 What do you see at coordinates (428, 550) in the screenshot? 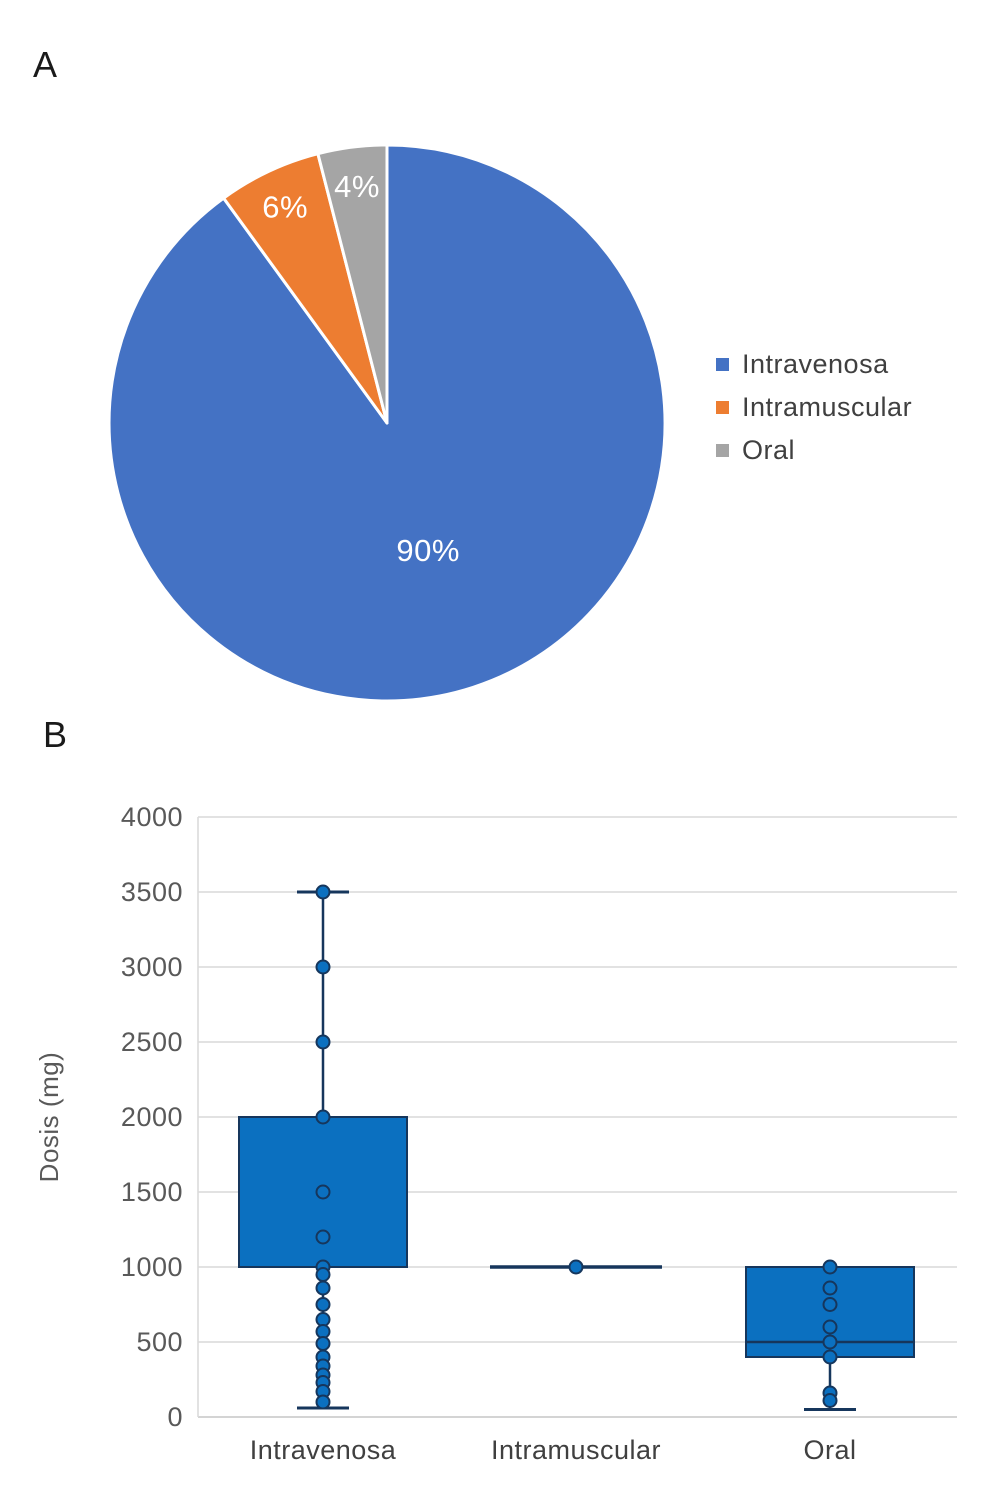
I see `pie-data-label: 90%` at bounding box center [428, 550].